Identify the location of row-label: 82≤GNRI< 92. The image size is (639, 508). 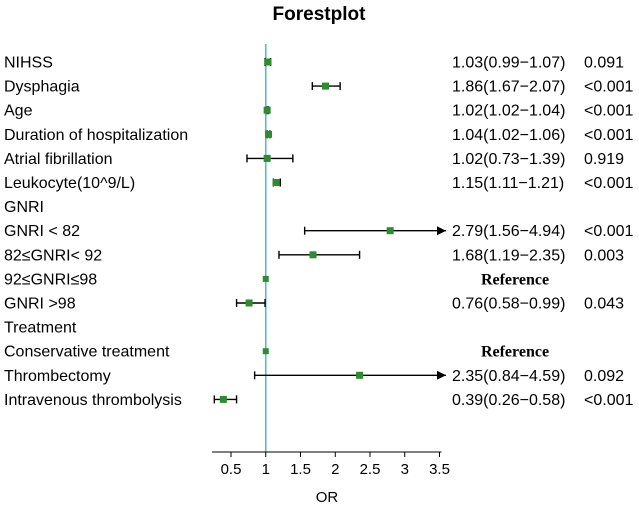
(53, 255).